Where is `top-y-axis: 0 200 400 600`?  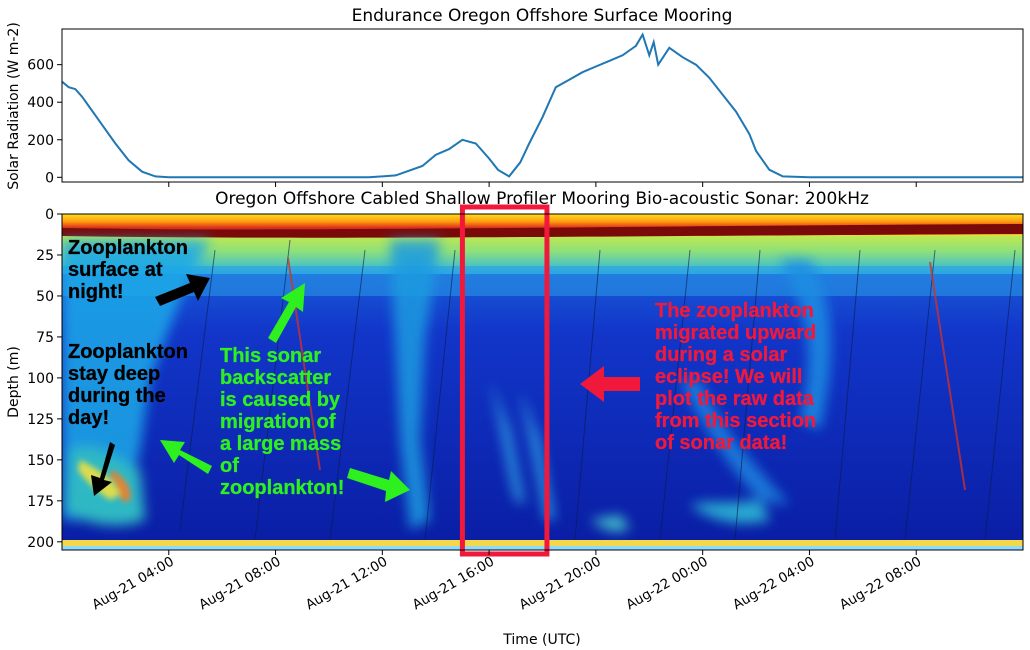 top-y-axis: 0 200 400 600 is located at coordinates (44, 122).